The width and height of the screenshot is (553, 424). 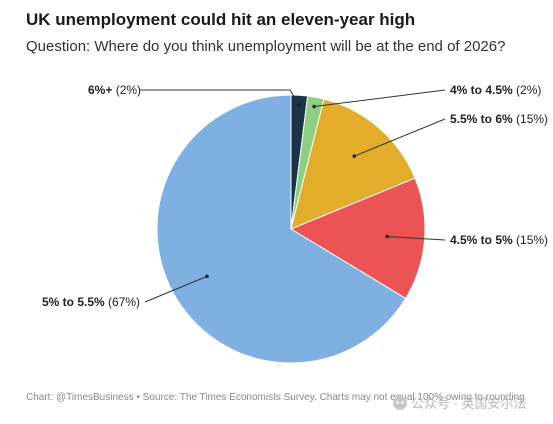 What do you see at coordinates (114, 90) in the screenshot?
I see `slice-label-6: 6%+ (2%)` at bounding box center [114, 90].